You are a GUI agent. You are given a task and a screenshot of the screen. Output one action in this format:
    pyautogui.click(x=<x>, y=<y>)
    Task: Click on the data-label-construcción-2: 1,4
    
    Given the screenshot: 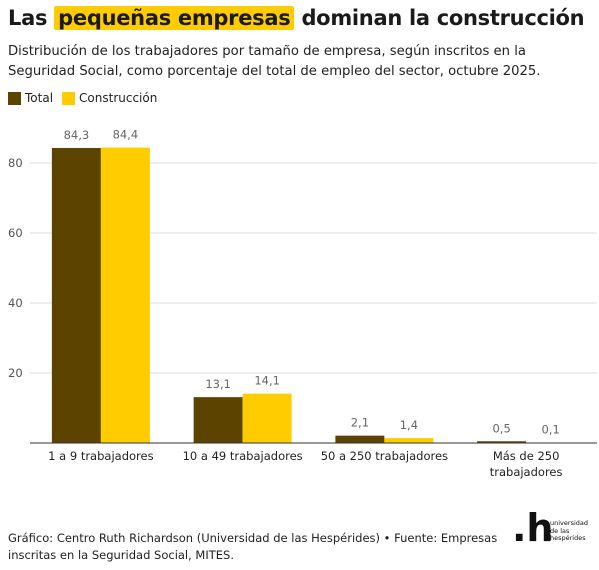 What is the action you would take?
    pyautogui.click(x=409, y=425)
    